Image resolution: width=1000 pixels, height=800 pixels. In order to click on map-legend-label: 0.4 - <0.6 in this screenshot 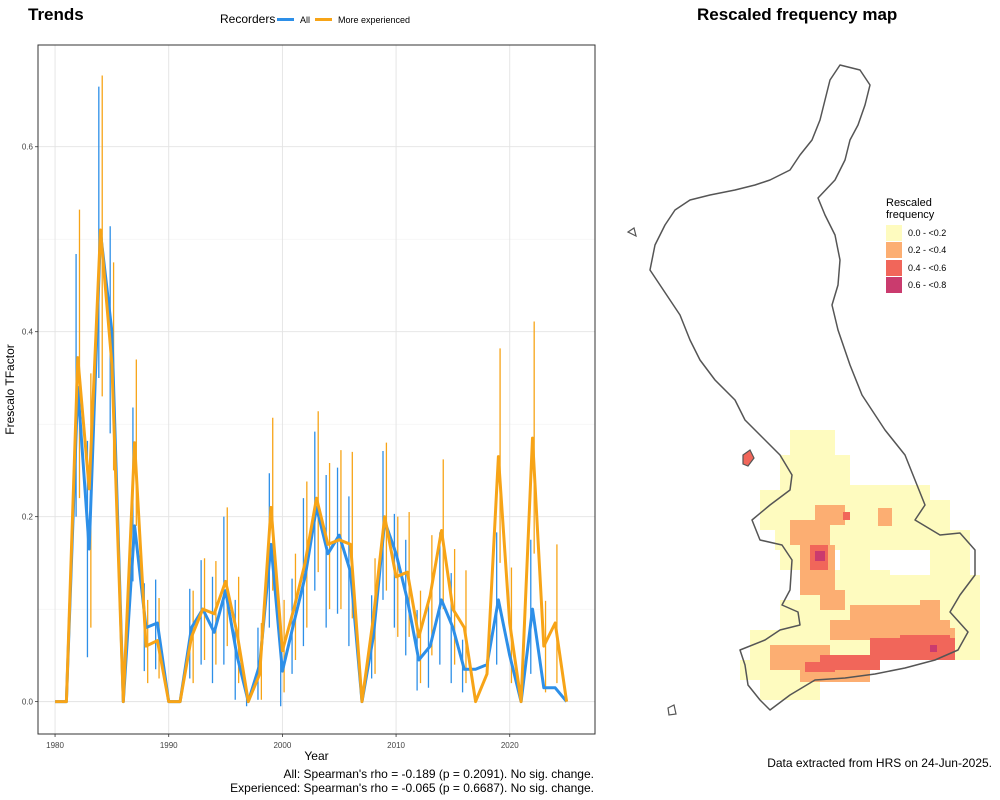, I will do `click(927, 268)`.